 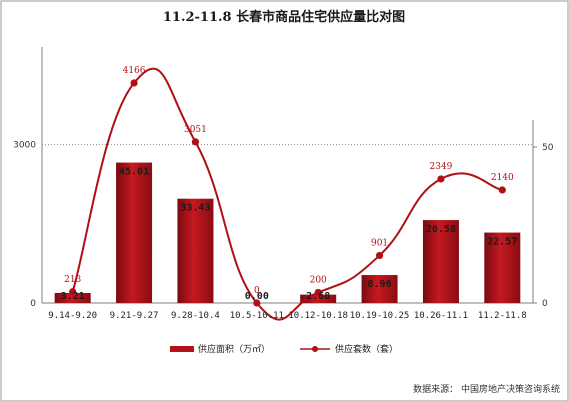 I want to click on x-tick-label: 10.12-10.18, so click(x=318, y=316).